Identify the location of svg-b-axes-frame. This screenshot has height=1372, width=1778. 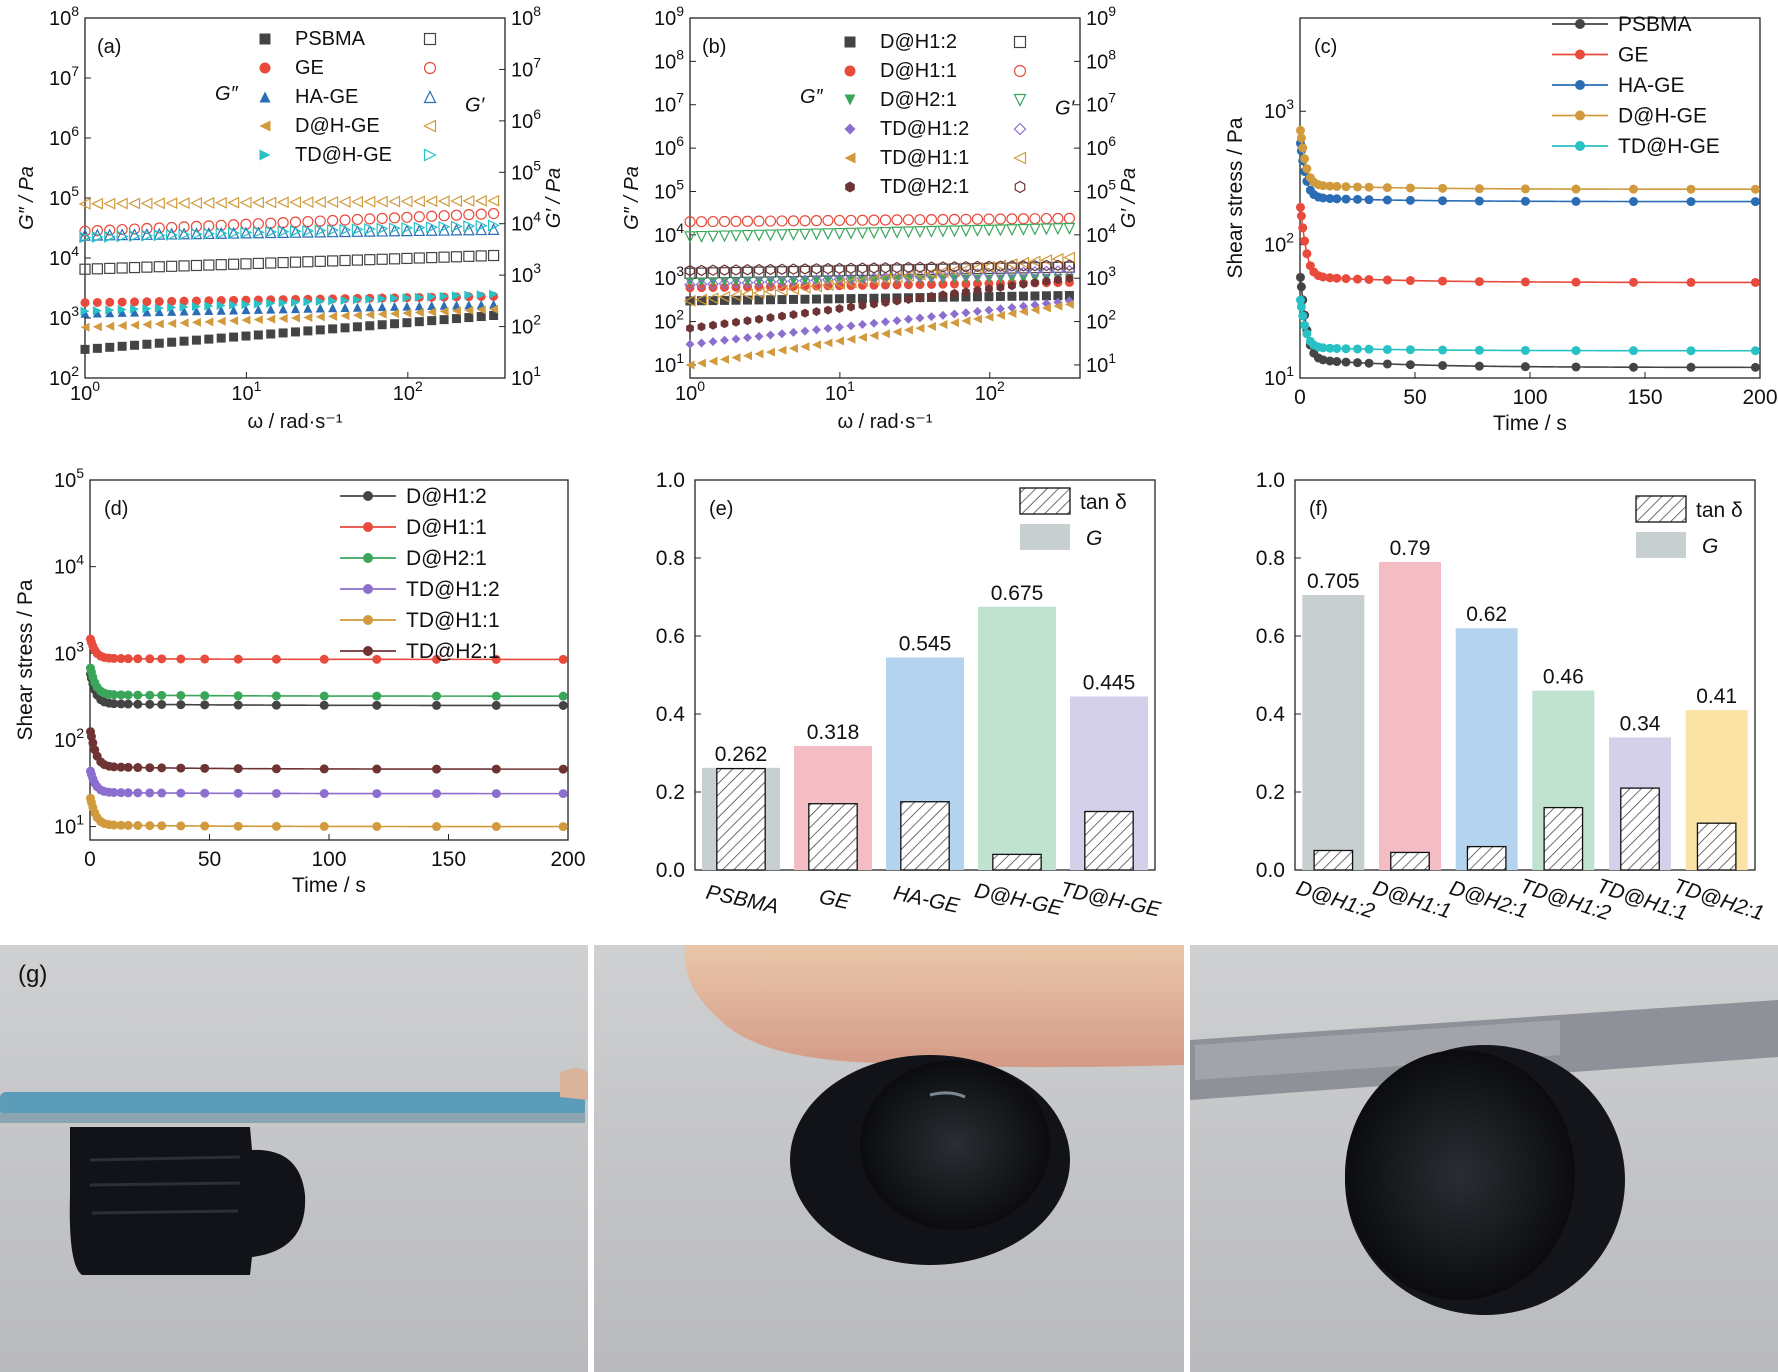
(885, 198).